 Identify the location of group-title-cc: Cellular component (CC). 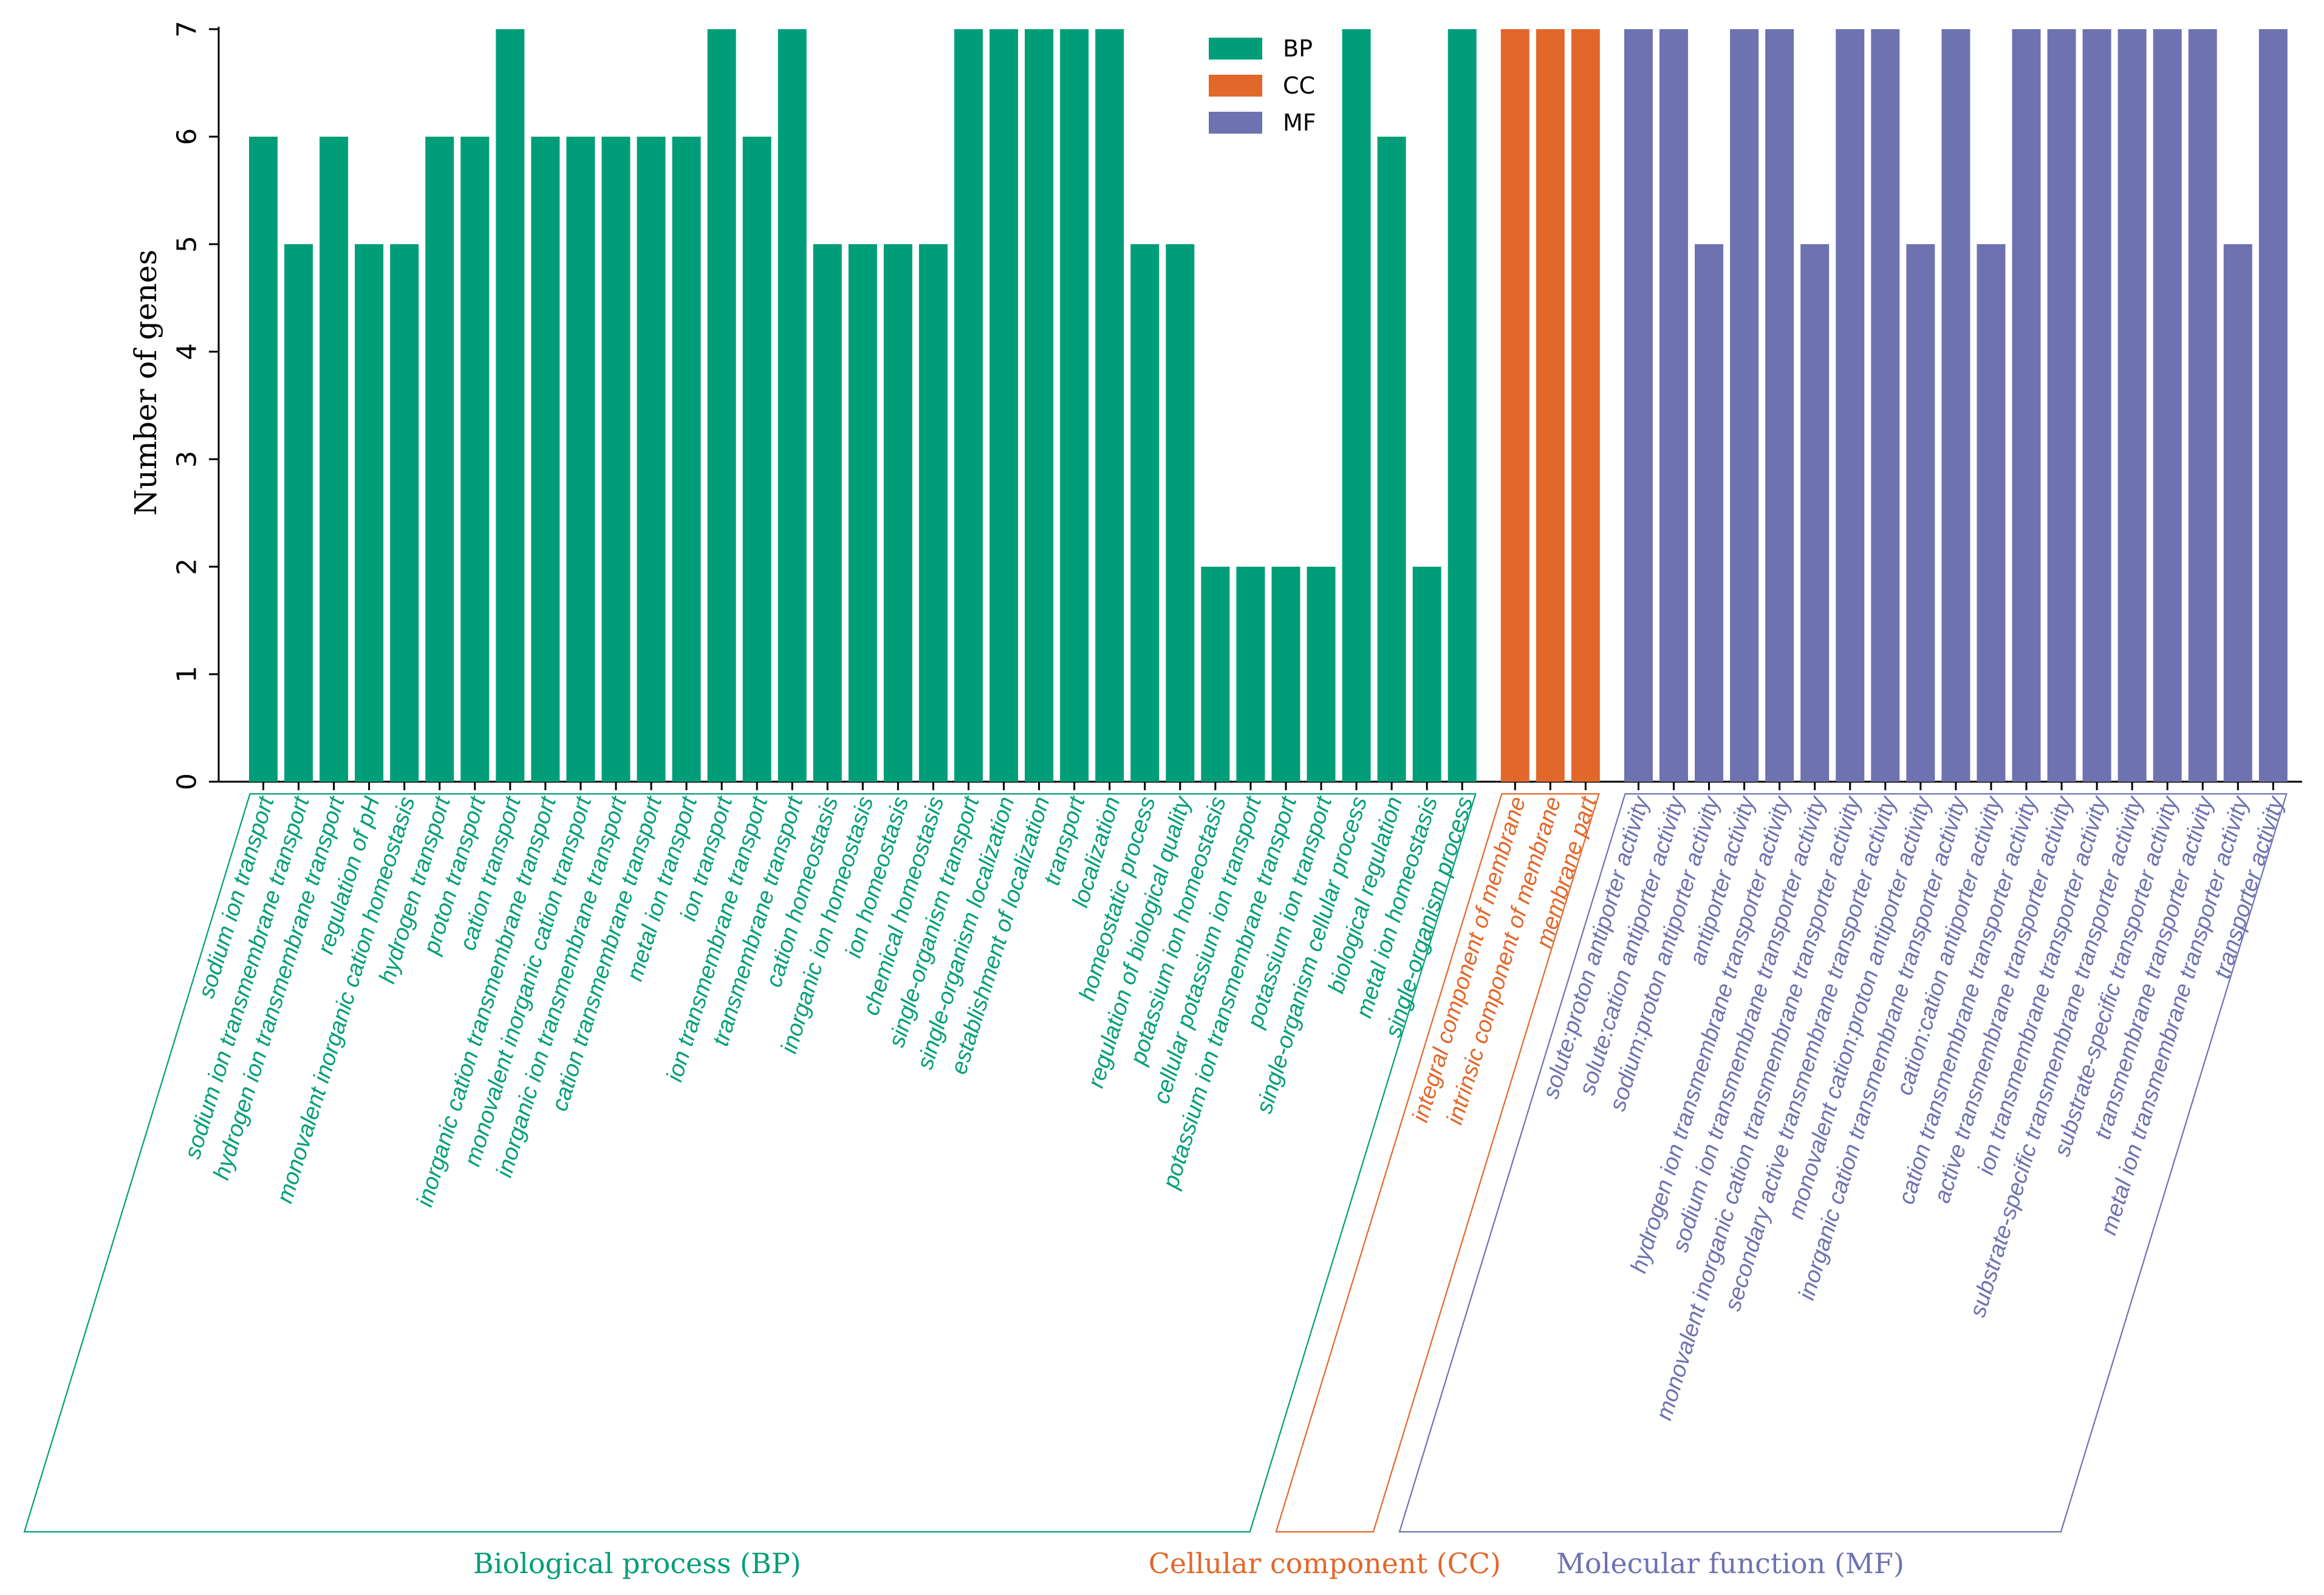
(1325, 1564).